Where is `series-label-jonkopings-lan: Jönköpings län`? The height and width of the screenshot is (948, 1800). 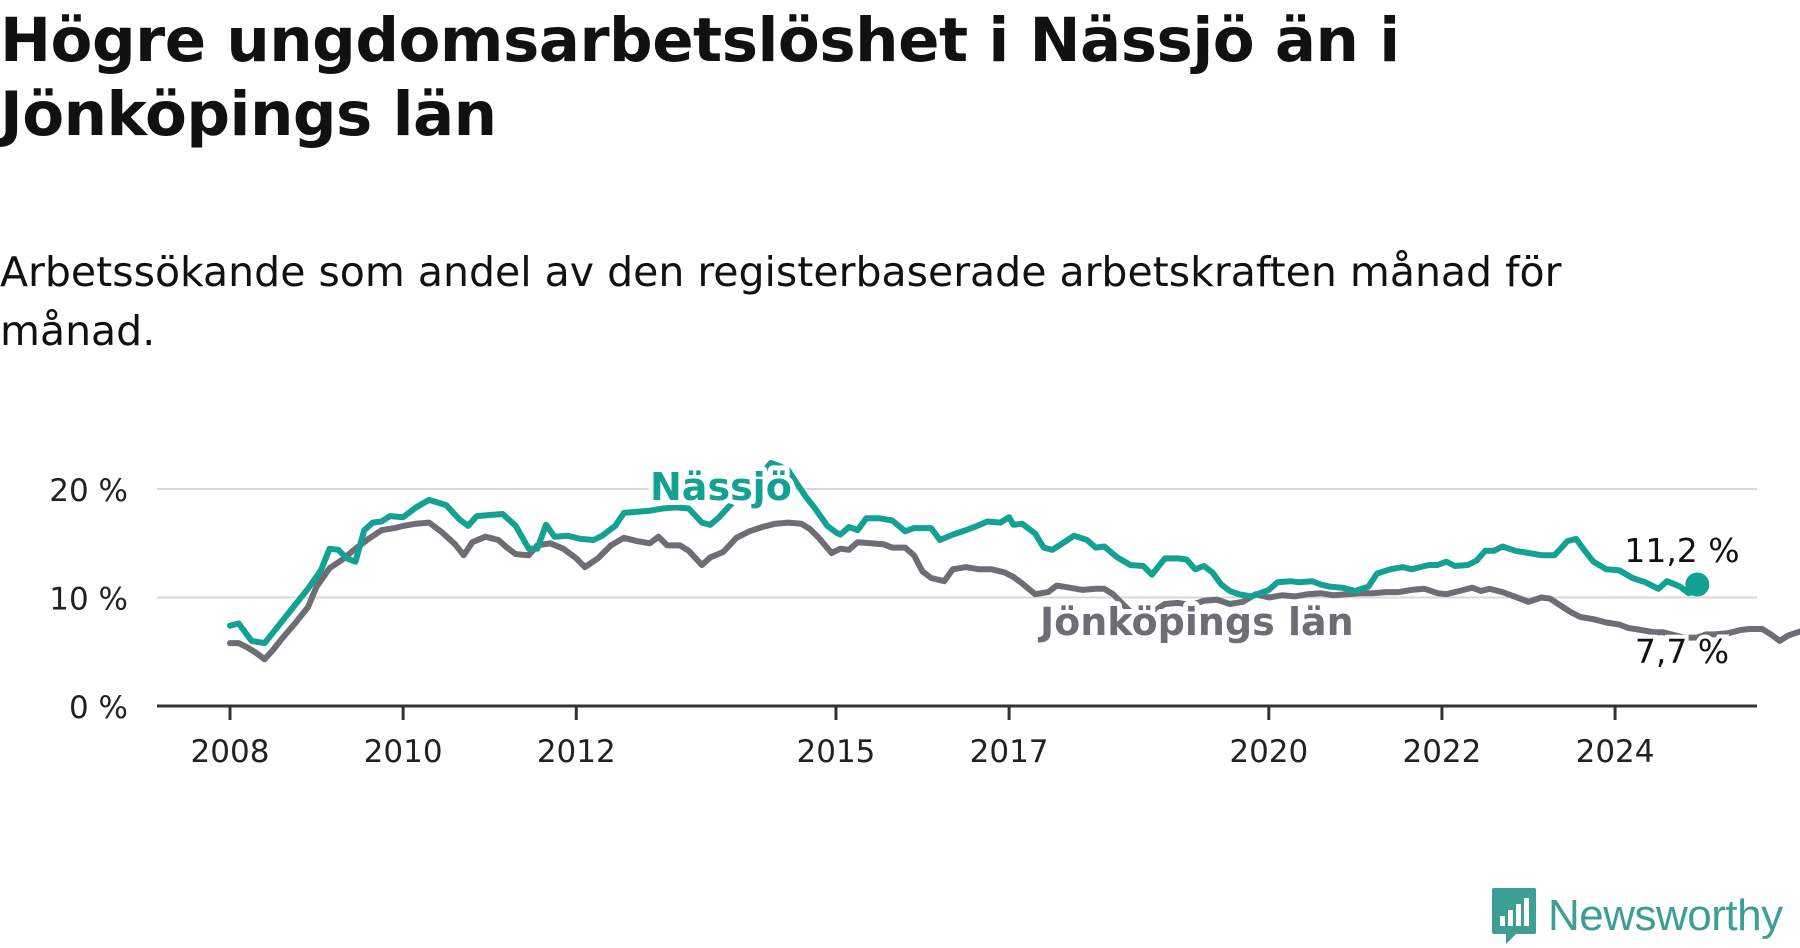
series-label-jonkopings-lan: Jönköpings län is located at coordinates (1195, 622).